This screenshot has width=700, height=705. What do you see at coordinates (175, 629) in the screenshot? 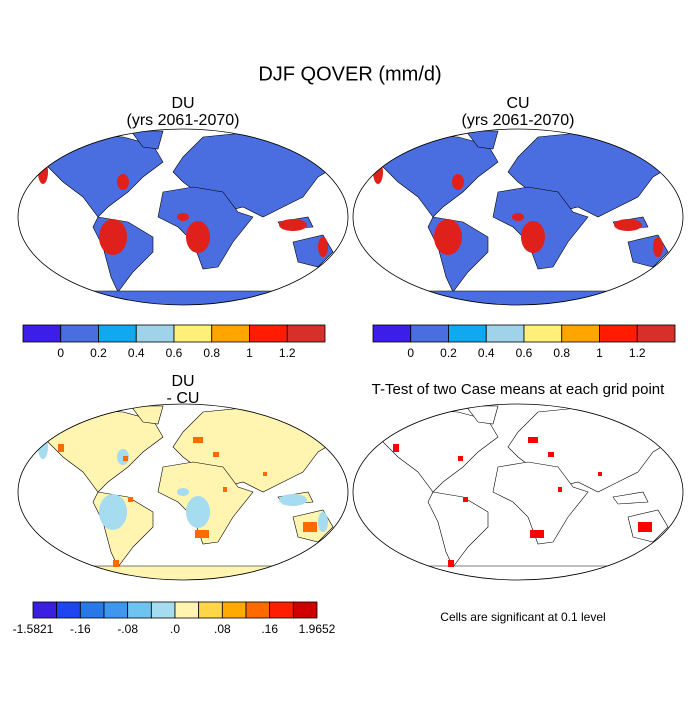
I see `colorbar-label: .0` at bounding box center [175, 629].